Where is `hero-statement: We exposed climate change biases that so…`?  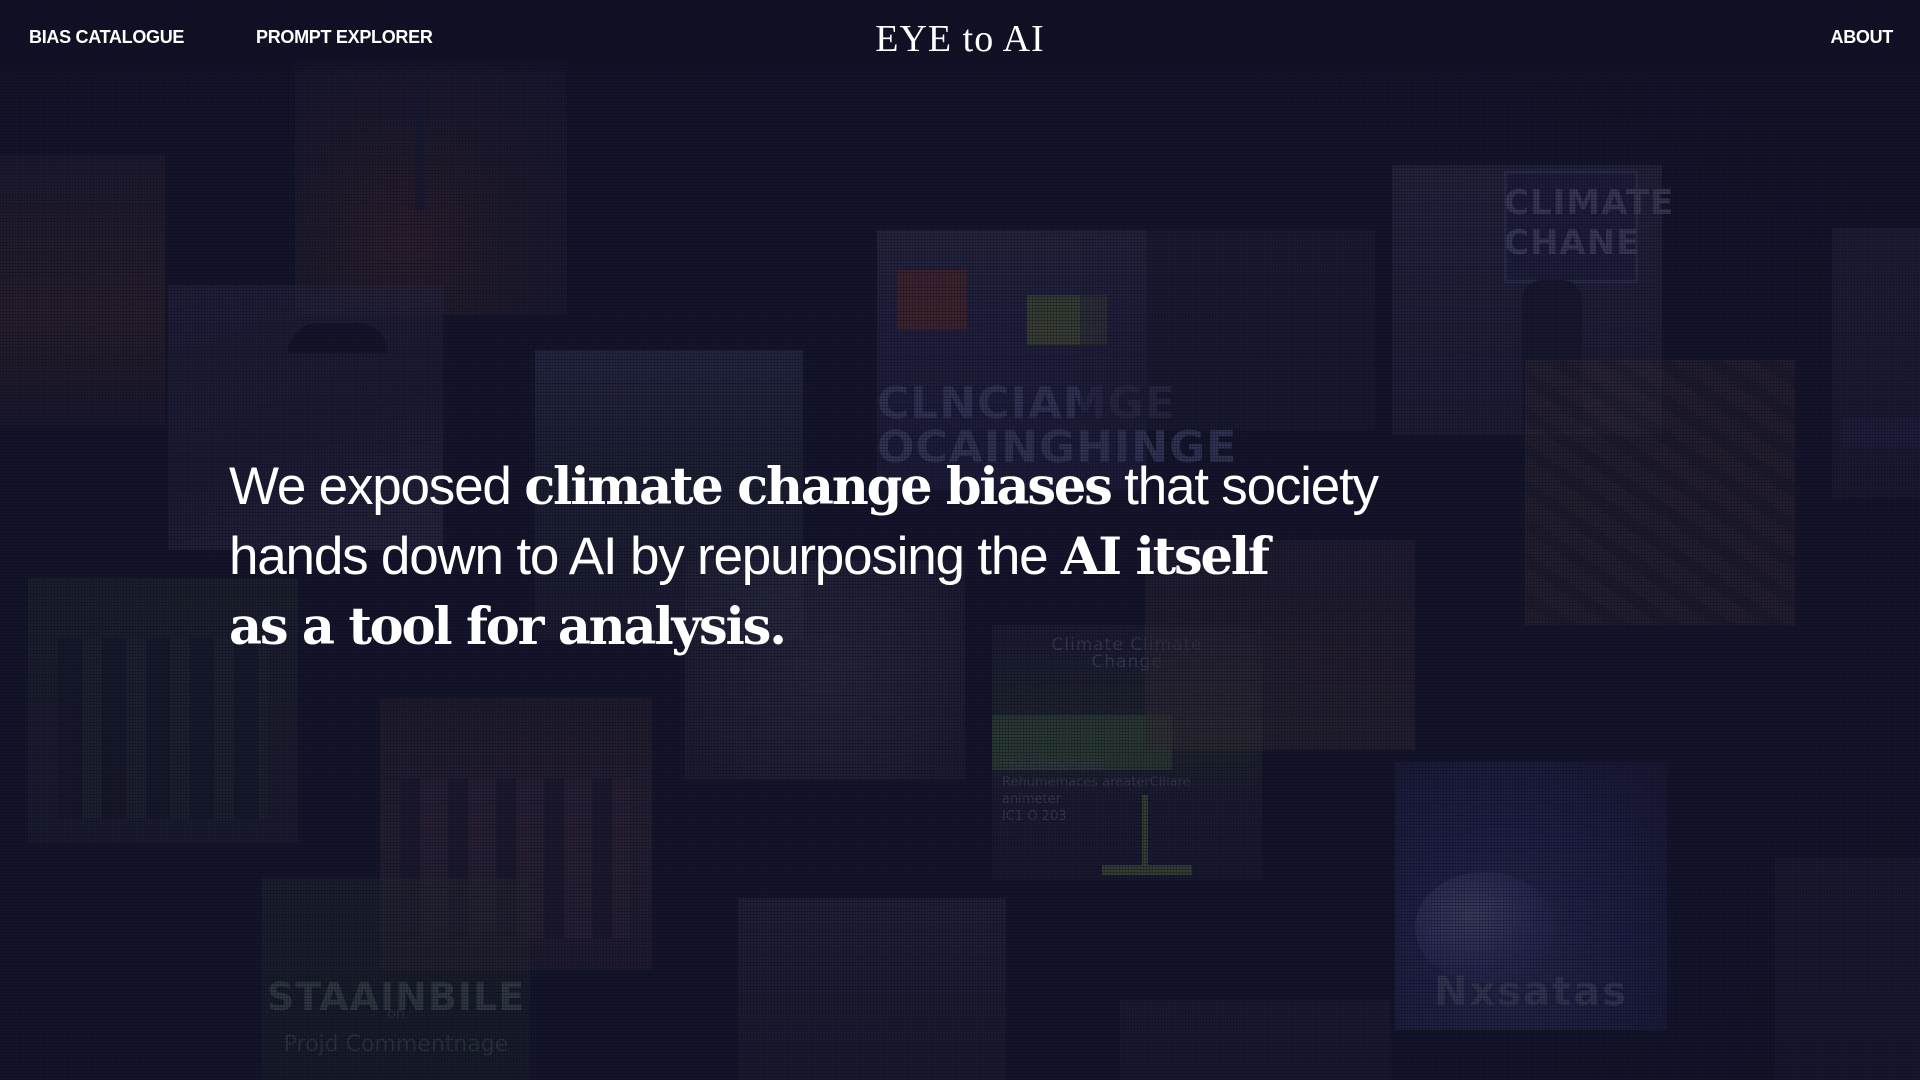 hero-statement: We exposed climate change biases that so… is located at coordinates (829, 557).